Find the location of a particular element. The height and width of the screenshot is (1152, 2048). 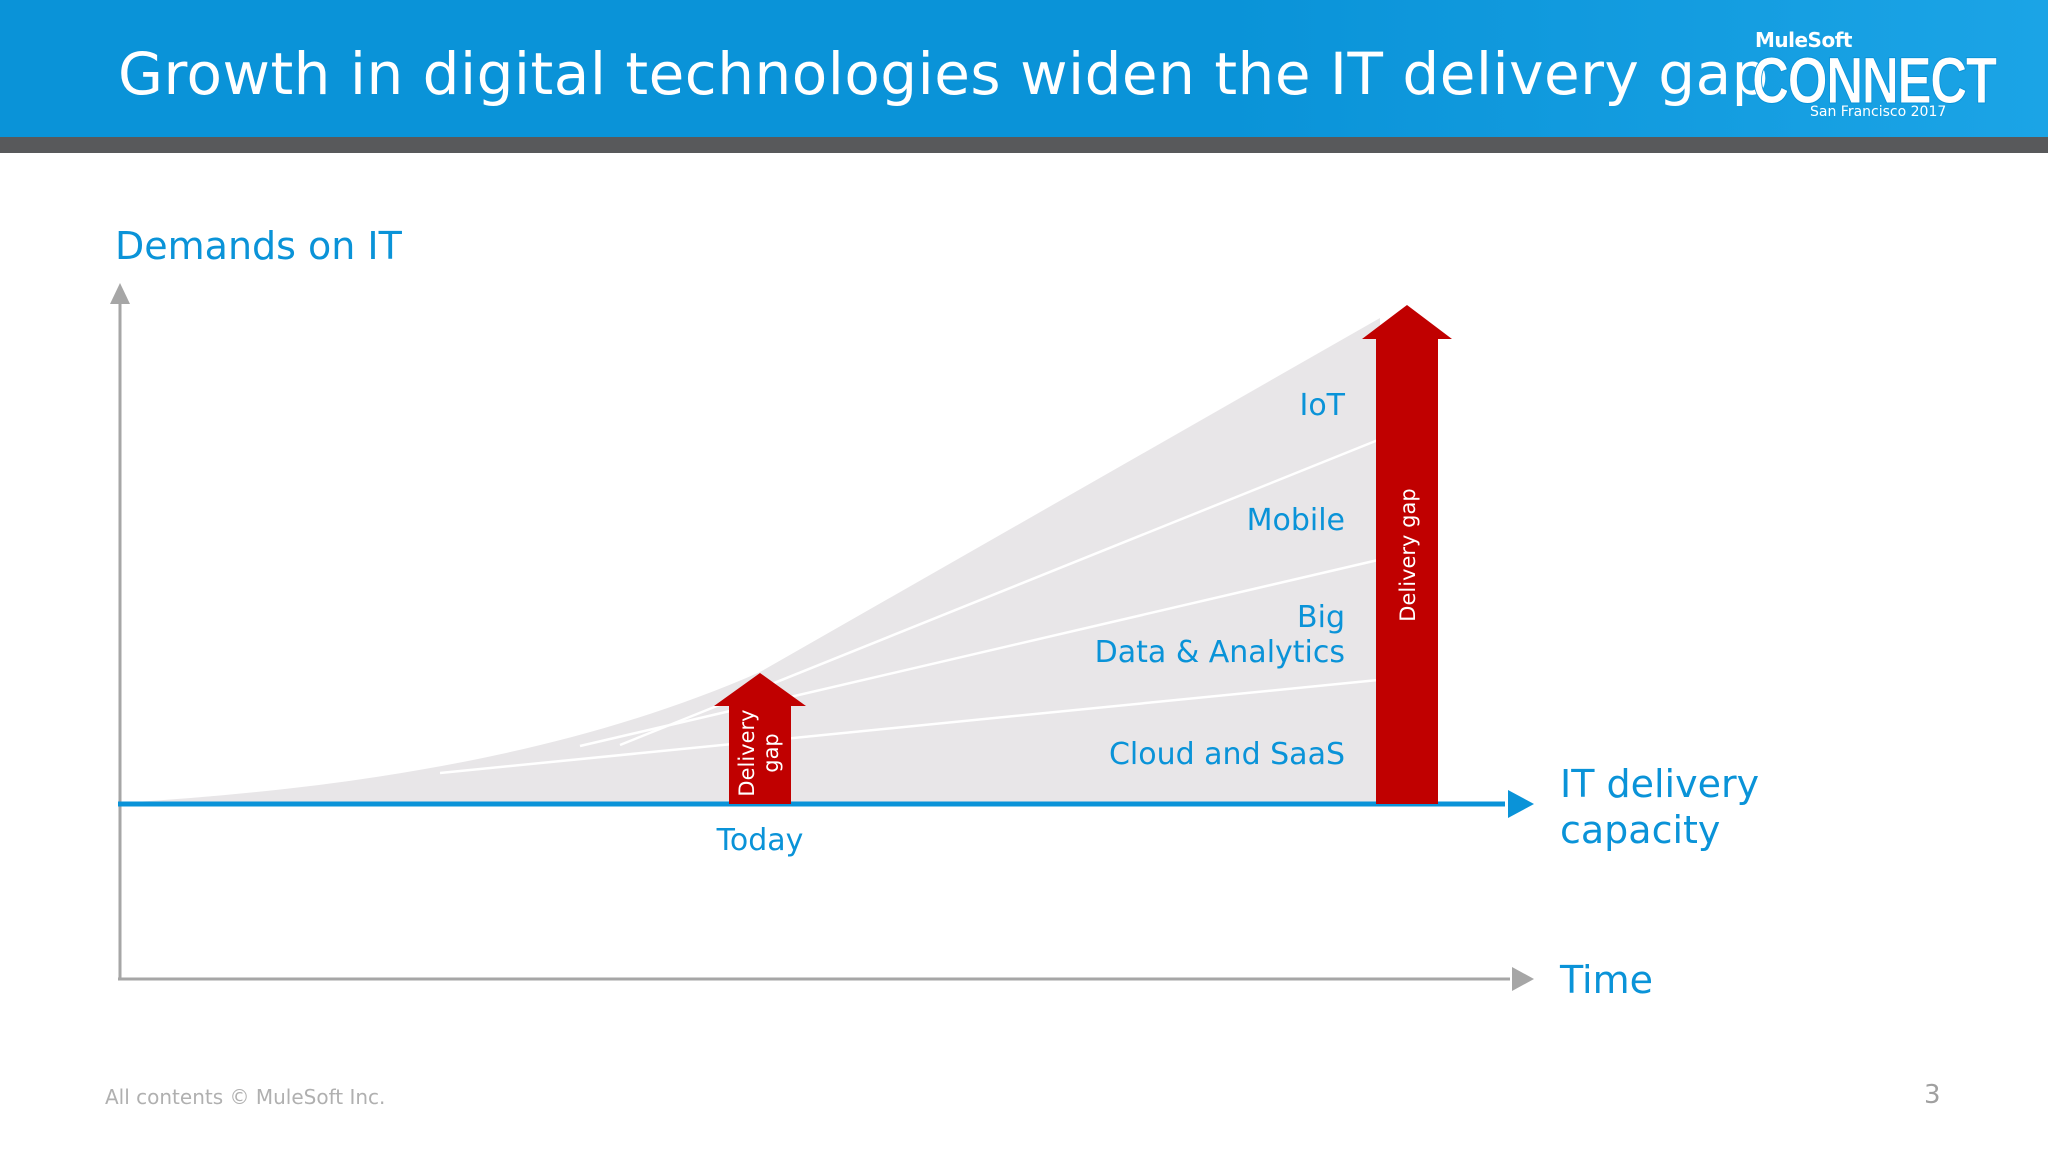

y-axis-label: Demands on IT is located at coordinates (259, 246).